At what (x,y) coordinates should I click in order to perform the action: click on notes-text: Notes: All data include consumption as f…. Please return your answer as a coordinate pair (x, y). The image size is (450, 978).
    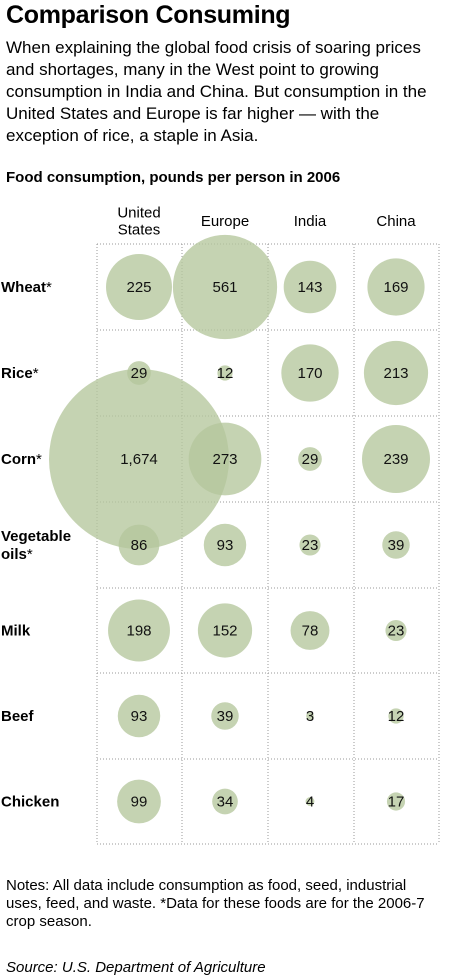
    Looking at the image, I should click on (215, 903).